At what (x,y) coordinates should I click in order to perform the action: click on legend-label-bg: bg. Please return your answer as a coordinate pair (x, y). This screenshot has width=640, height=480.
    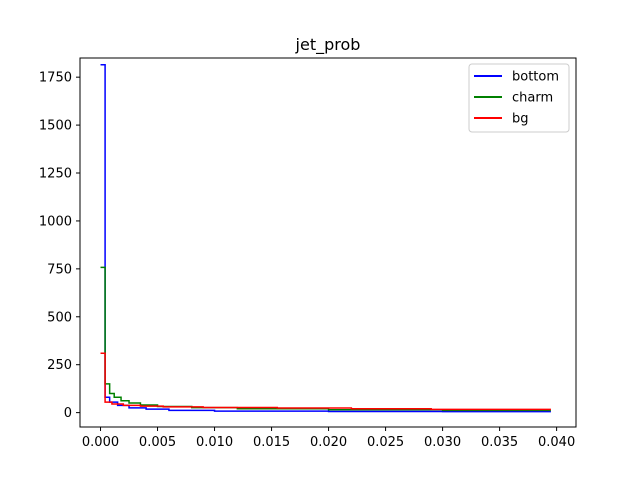
    Looking at the image, I should click on (520, 119).